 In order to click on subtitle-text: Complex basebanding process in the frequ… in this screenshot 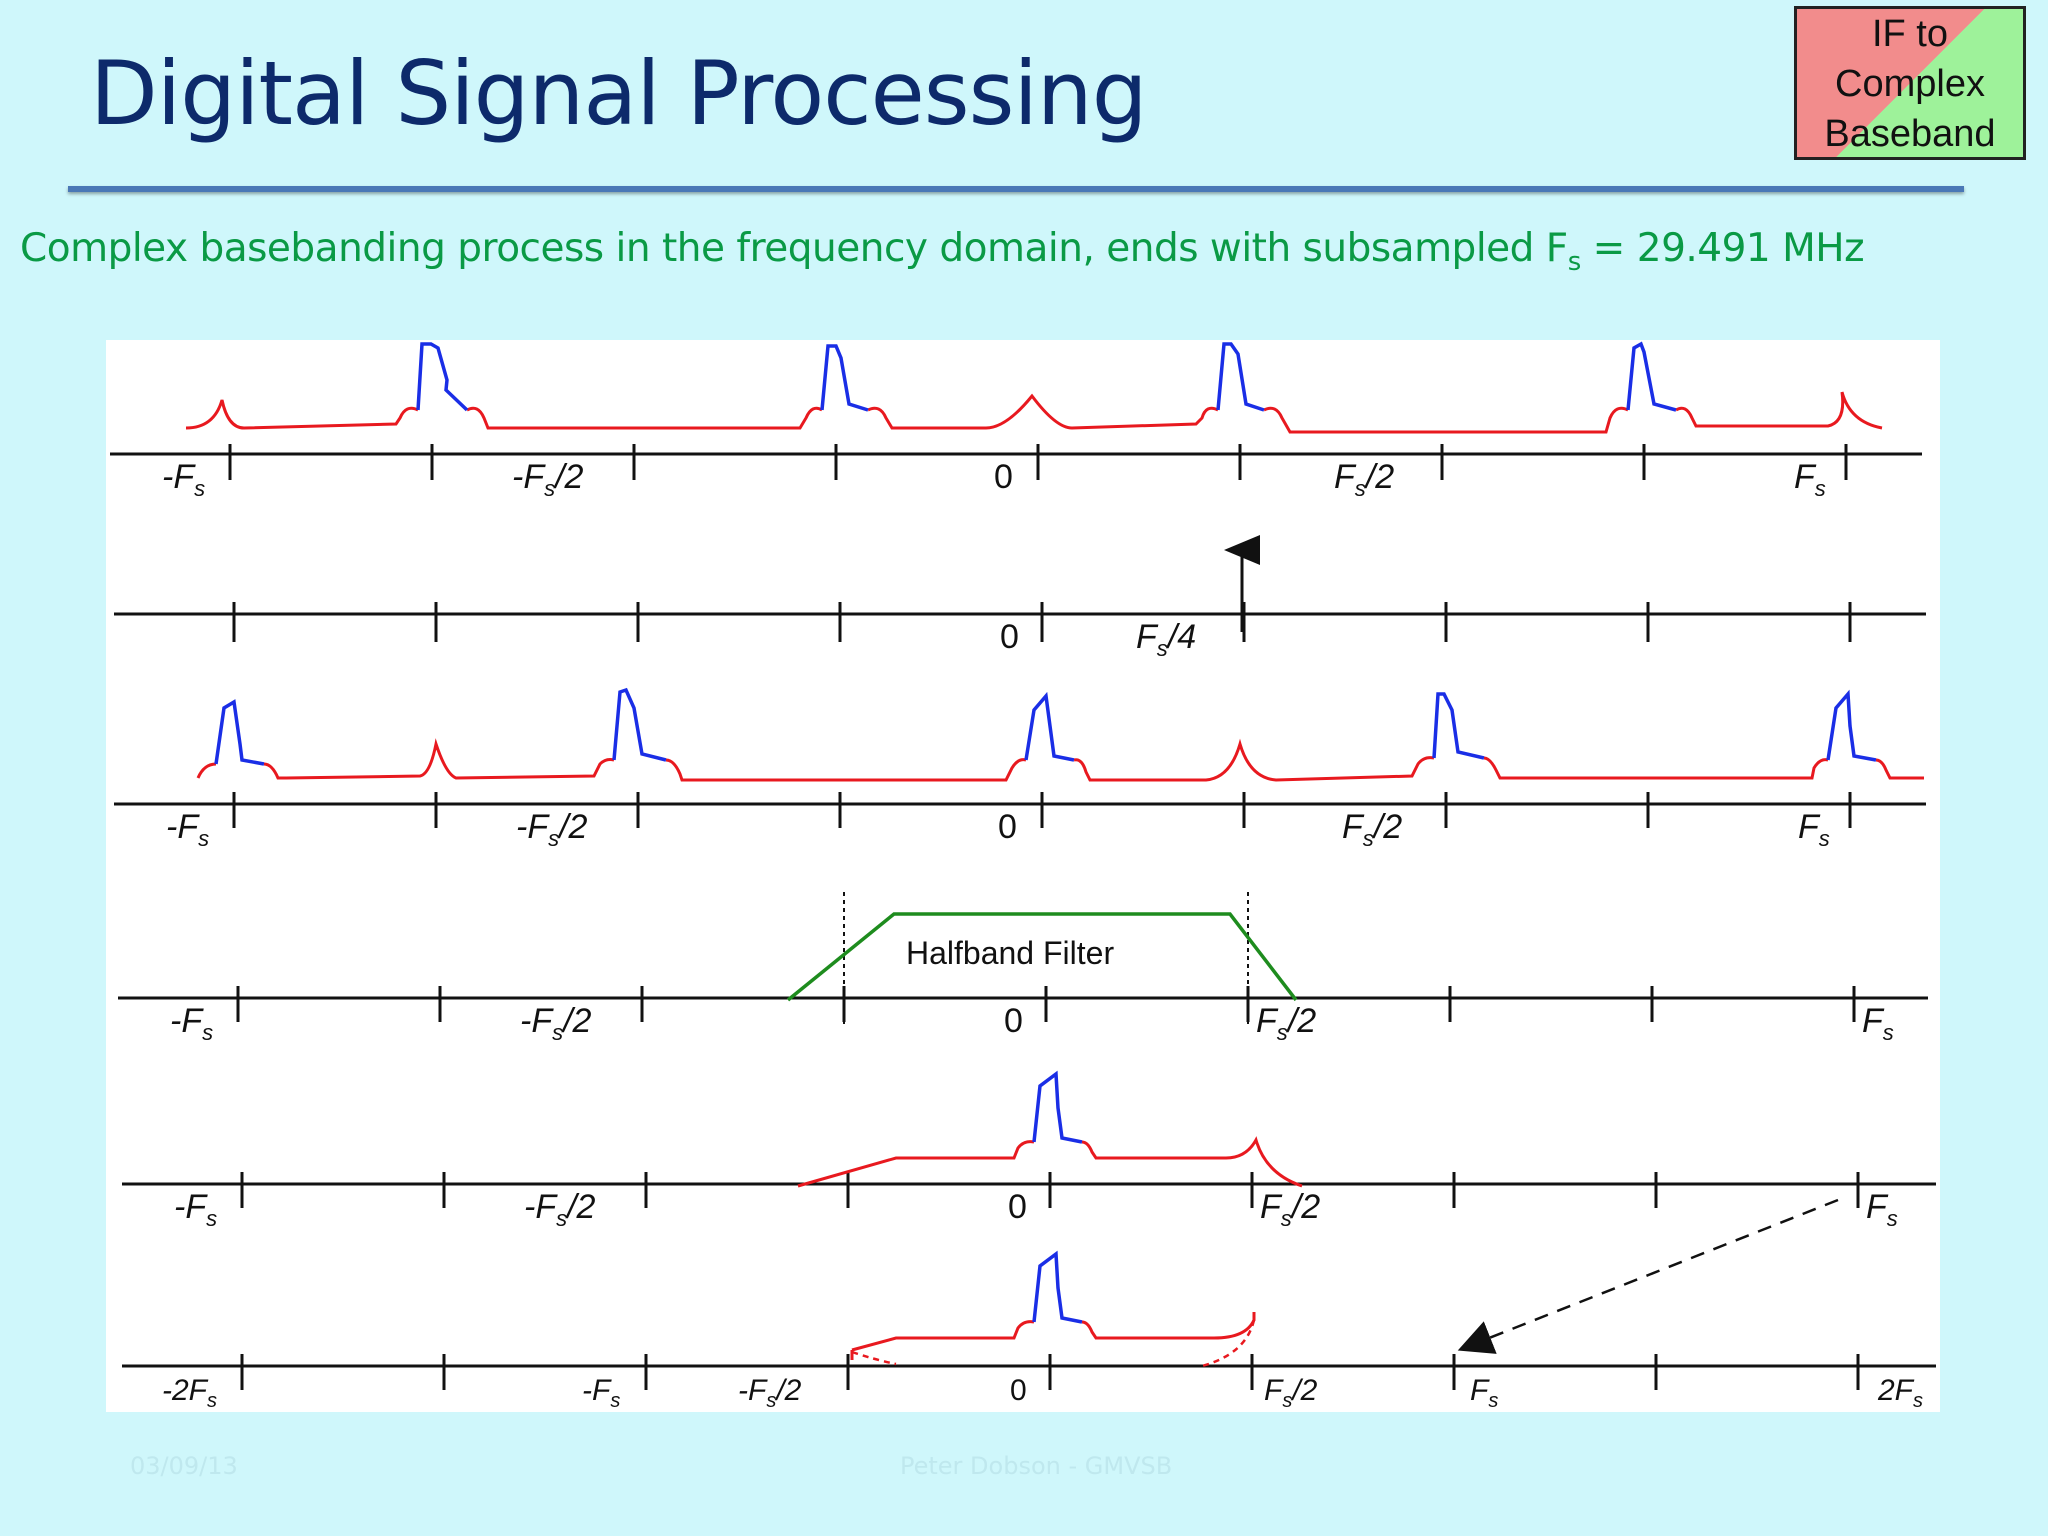, I will do `click(794, 248)`.